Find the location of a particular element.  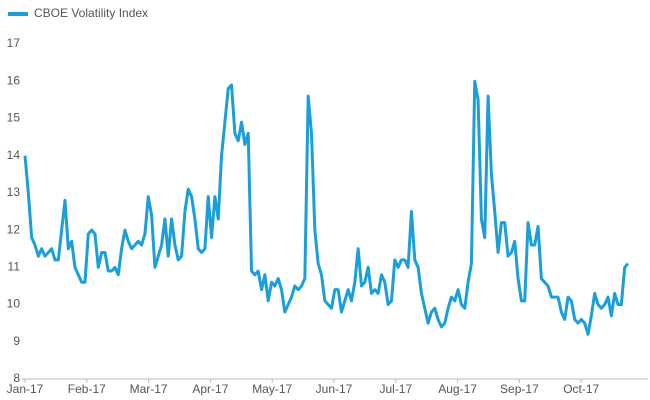

x-tick-label: Aug-17 is located at coordinates (457, 389).